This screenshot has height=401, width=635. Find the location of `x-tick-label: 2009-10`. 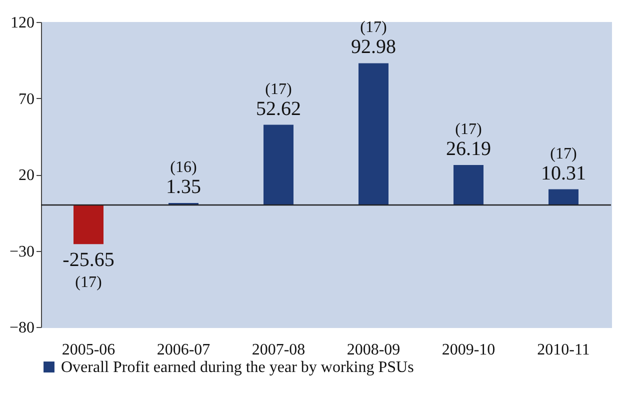

x-tick-label: 2009-10 is located at coordinates (469, 350).